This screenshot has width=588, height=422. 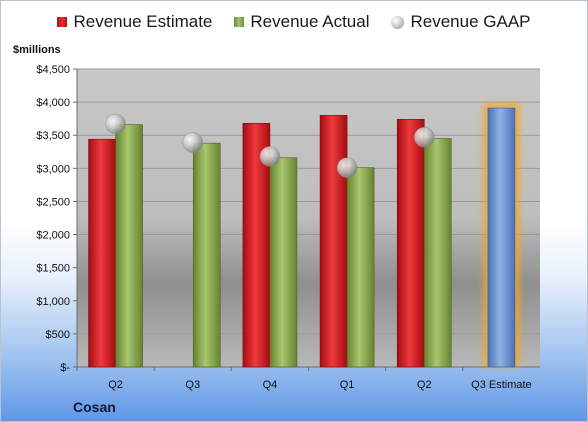 What do you see at coordinates (347, 385) in the screenshot?
I see `x-tick-label: Q1` at bounding box center [347, 385].